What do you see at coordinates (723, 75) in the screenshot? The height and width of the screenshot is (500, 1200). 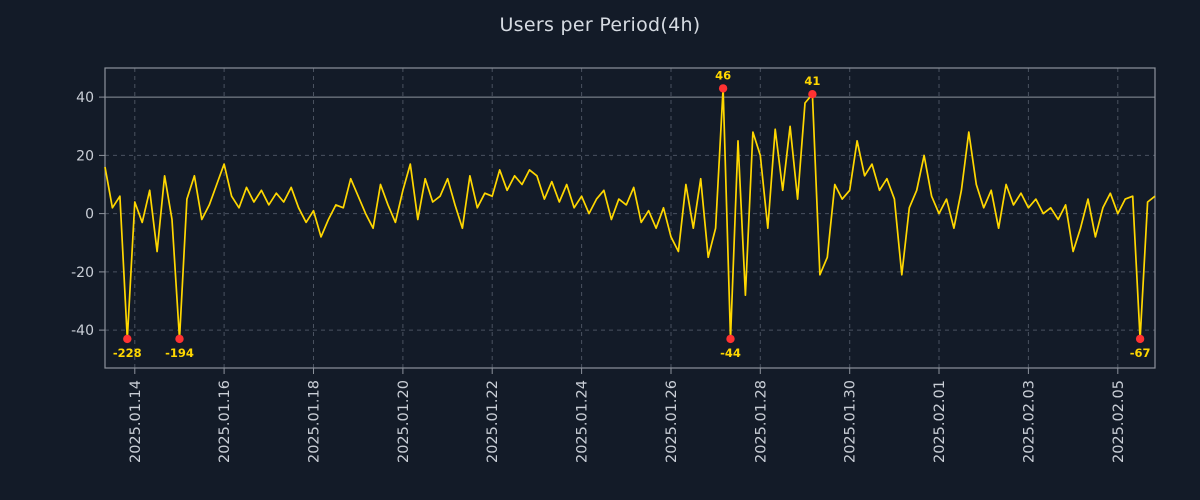 I see `extreme-label: 46` at bounding box center [723, 75].